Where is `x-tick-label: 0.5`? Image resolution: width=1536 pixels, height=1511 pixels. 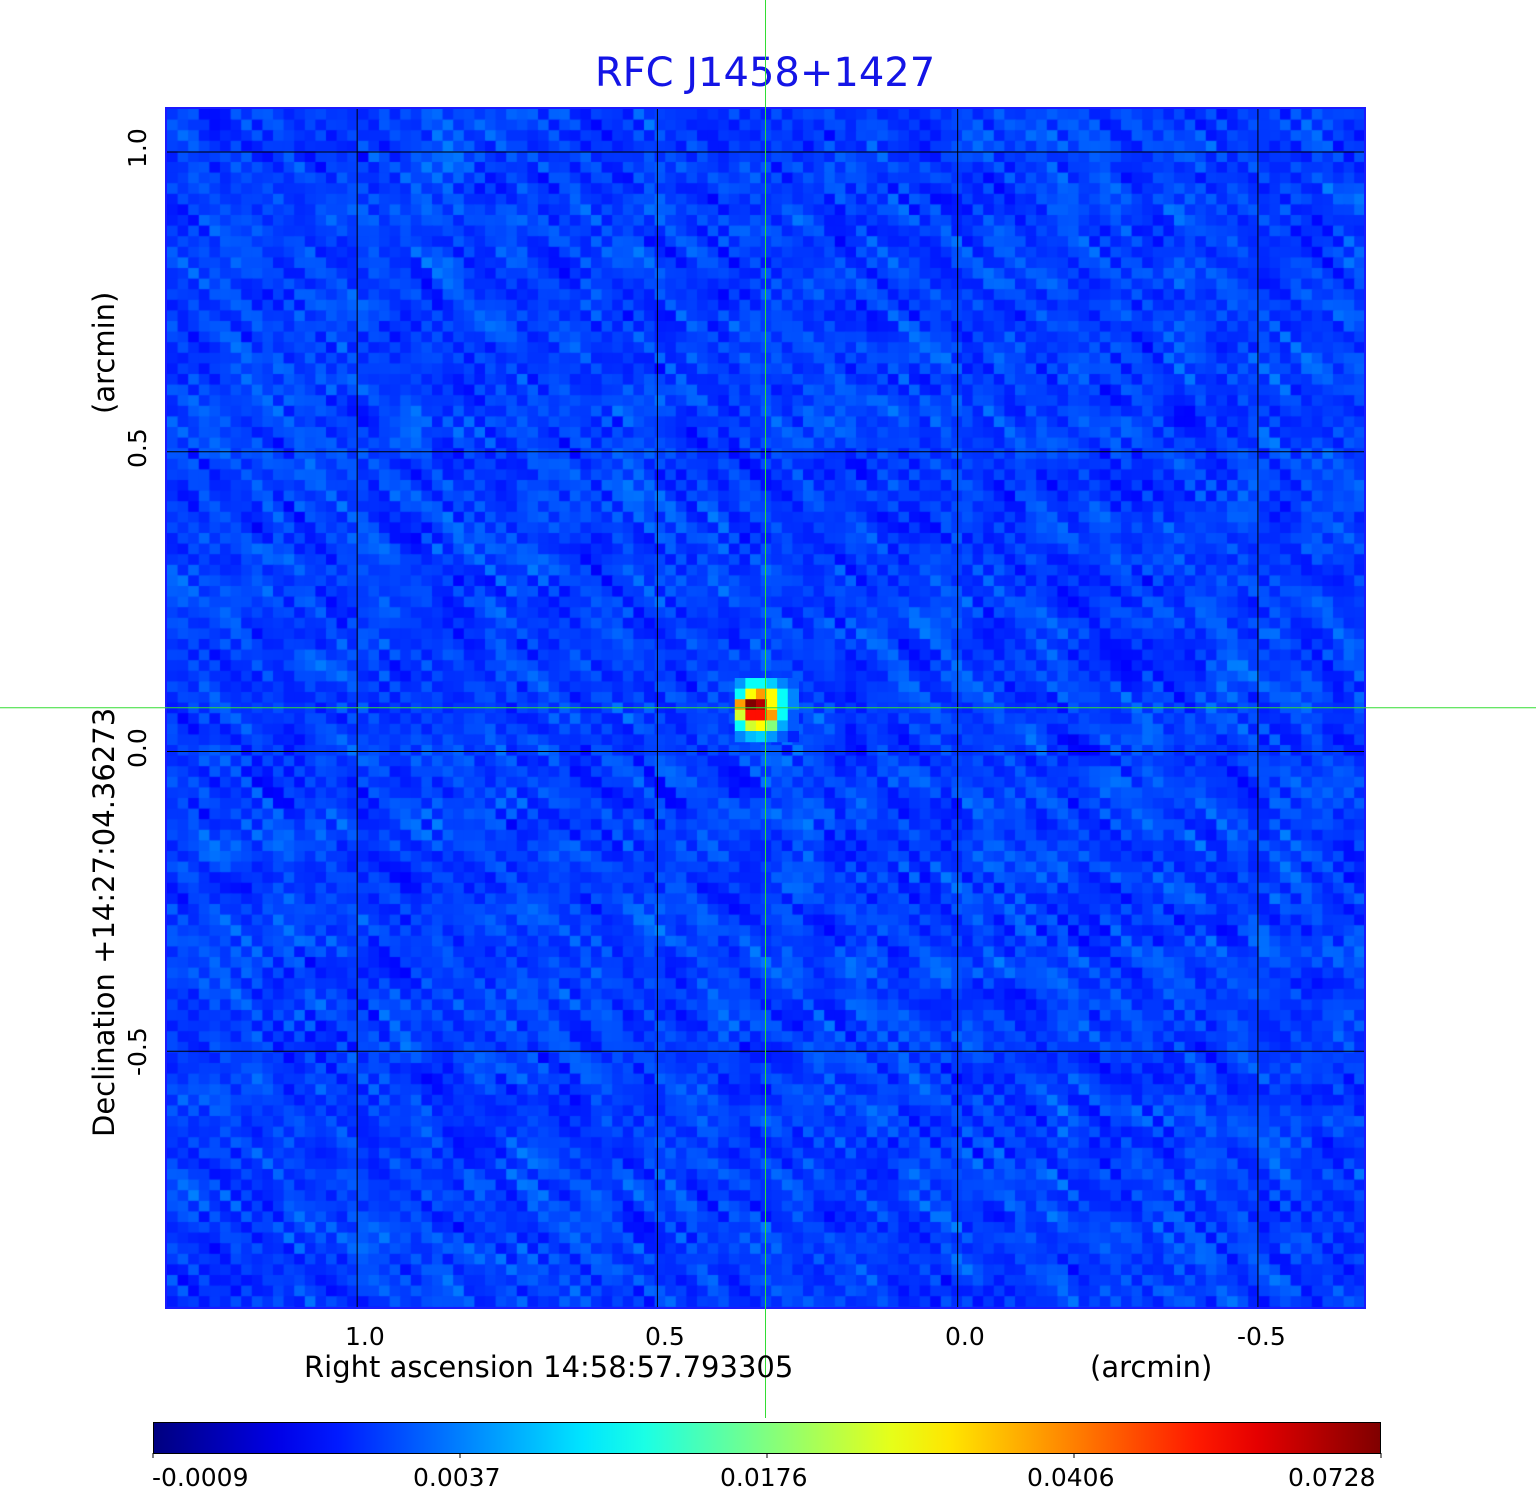 x-tick-label: 0.5 is located at coordinates (665, 1336).